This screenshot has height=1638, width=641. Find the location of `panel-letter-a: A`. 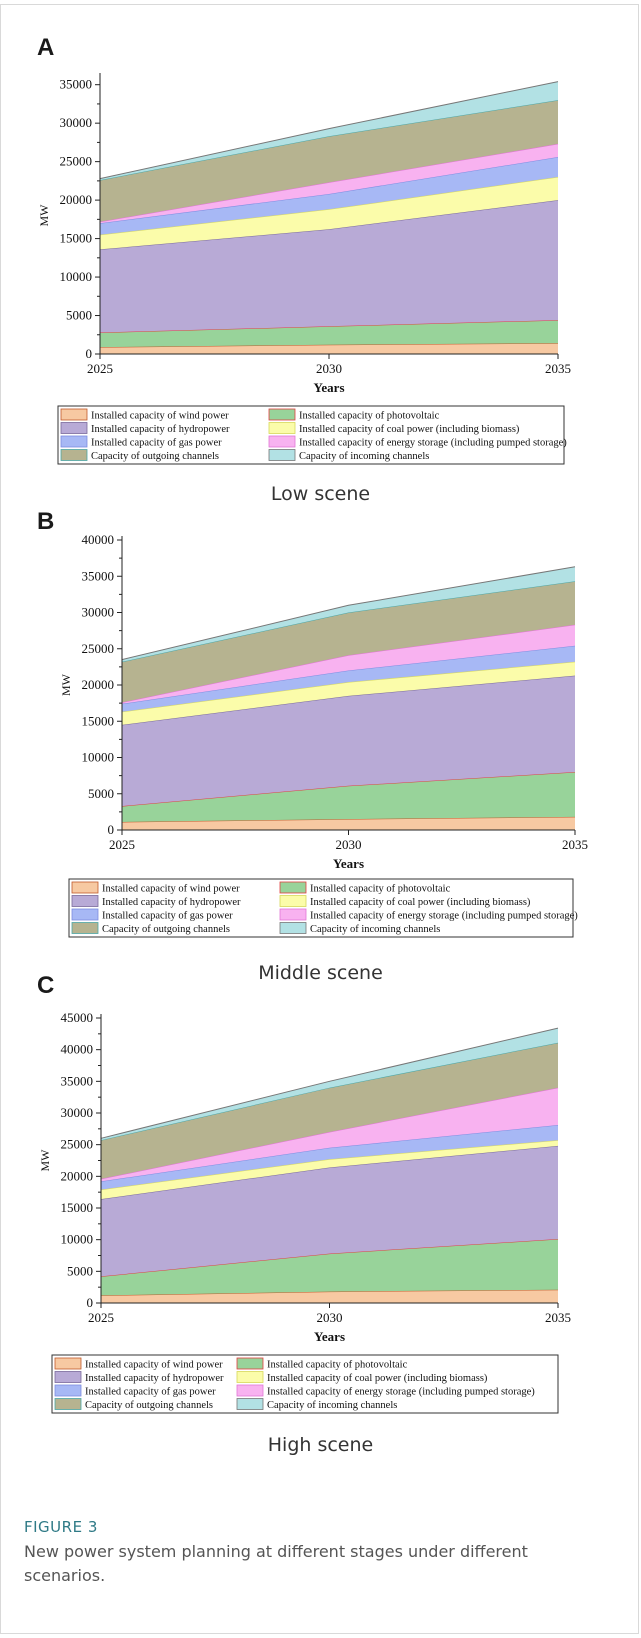

panel-letter-a: A is located at coordinates (46, 47).